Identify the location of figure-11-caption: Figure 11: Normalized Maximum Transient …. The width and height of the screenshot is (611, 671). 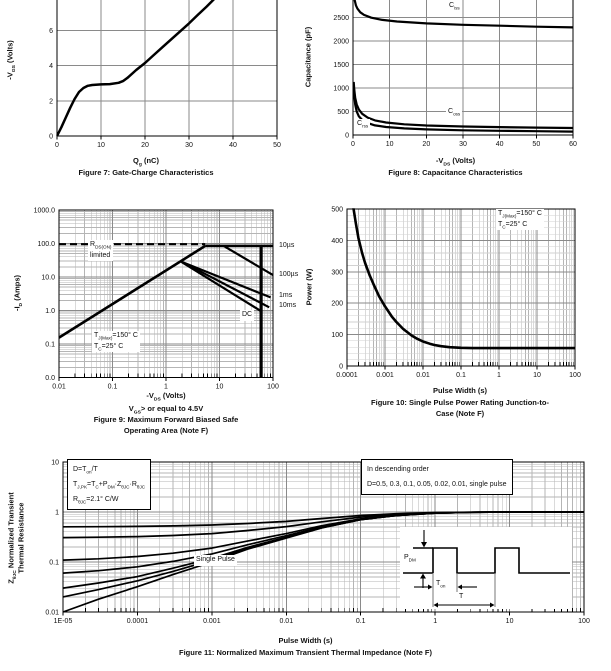
(305, 652).